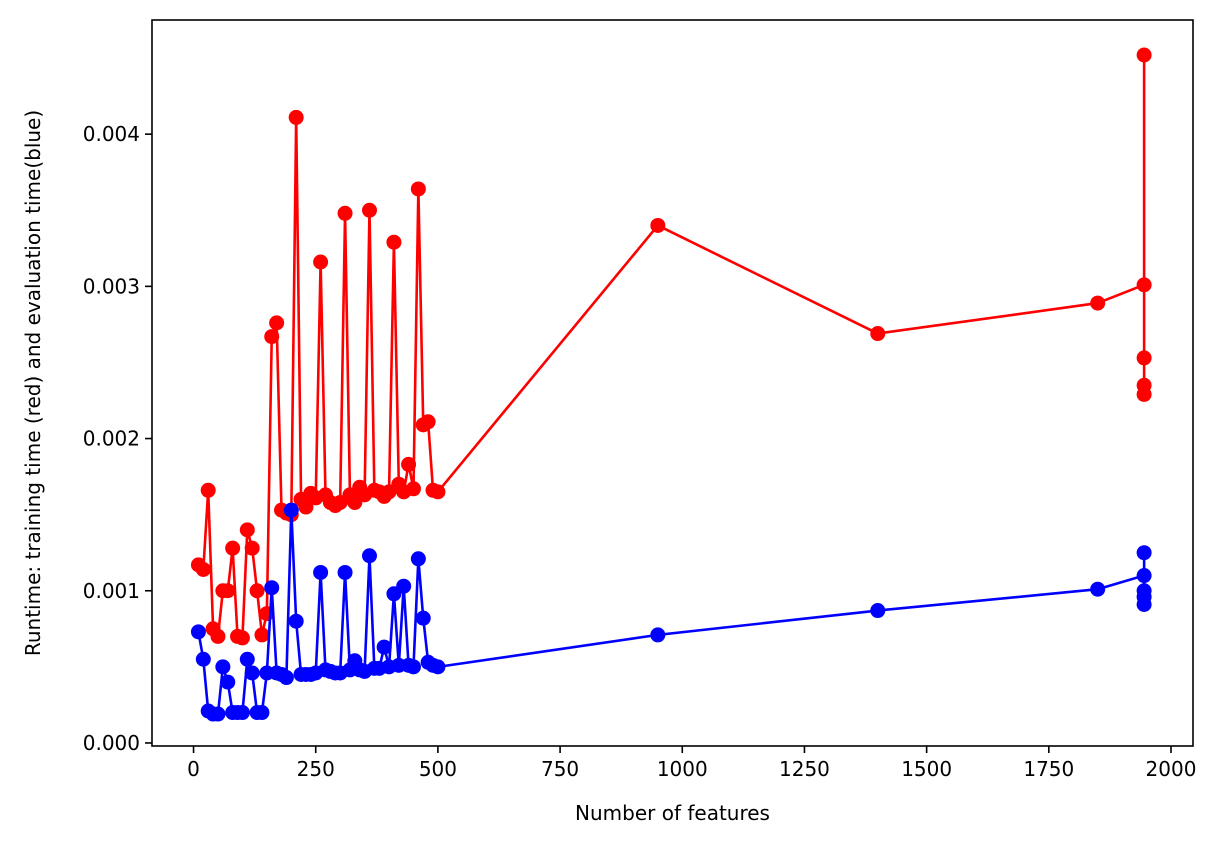 The width and height of the screenshot is (1225, 846). I want to click on x-tick-label: 250, so click(316, 769).